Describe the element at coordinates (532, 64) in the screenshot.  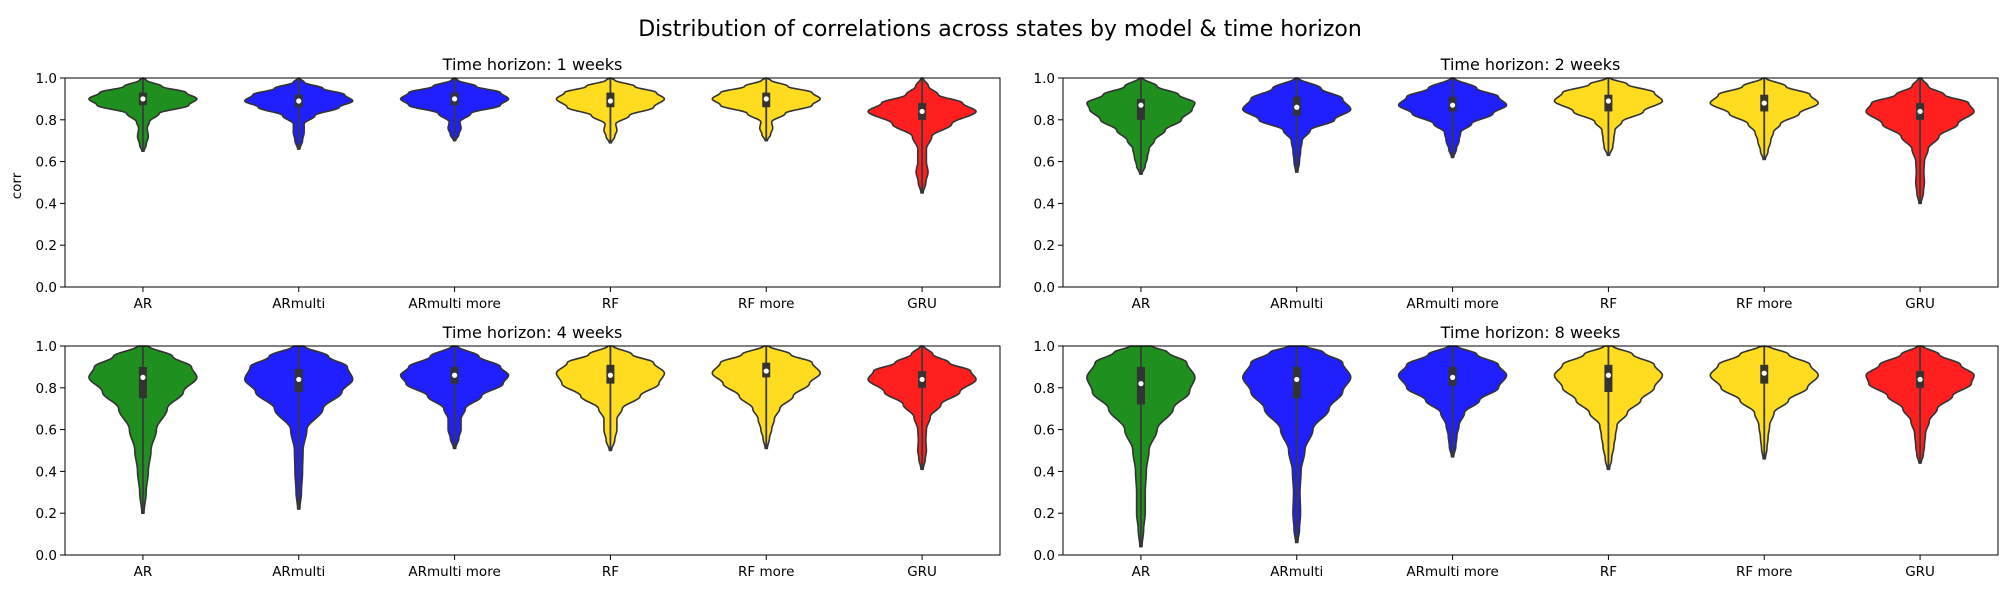
I see `panel-title: Time horizon: 1 weeks` at that location.